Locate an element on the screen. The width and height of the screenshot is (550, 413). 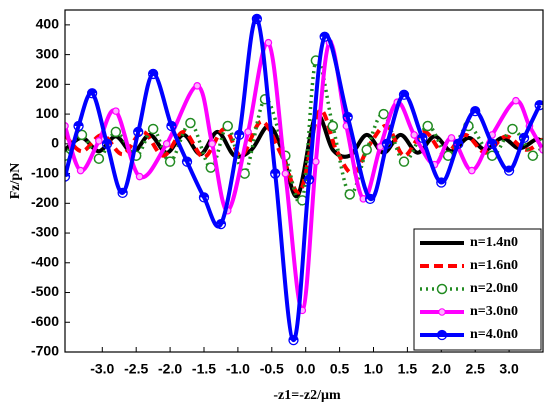
x-tick-label: 3.0 is located at coordinates (509, 369).